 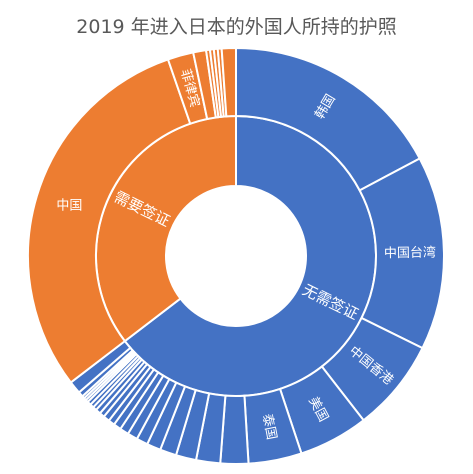 What do you see at coordinates (236, 27) in the screenshot?
I see `chart-title: 2019 年进入日本的外国人所持的护照` at bounding box center [236, 27].